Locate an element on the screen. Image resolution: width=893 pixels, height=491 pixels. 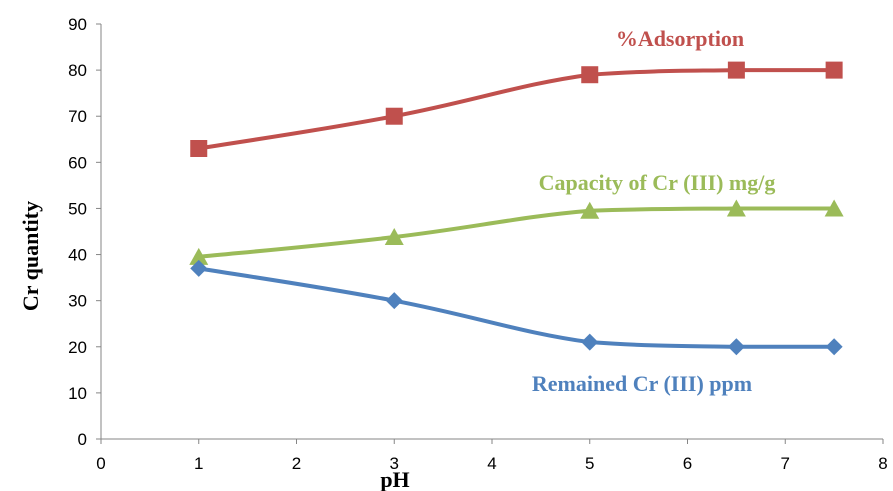
series-label-remained: Remained Cr (III) ppm is located at coordinates (642, 383).